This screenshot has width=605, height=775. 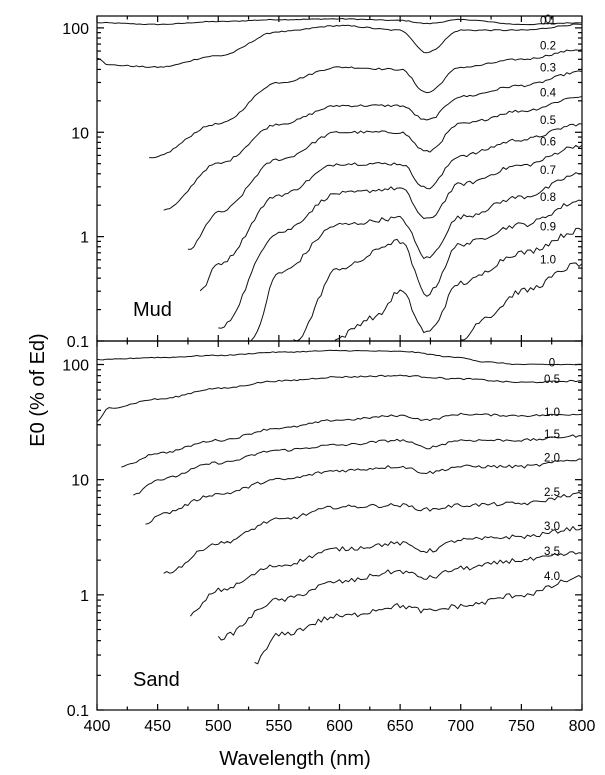 I want to click on x-tick-label: 400, so click(x=97, y=726).